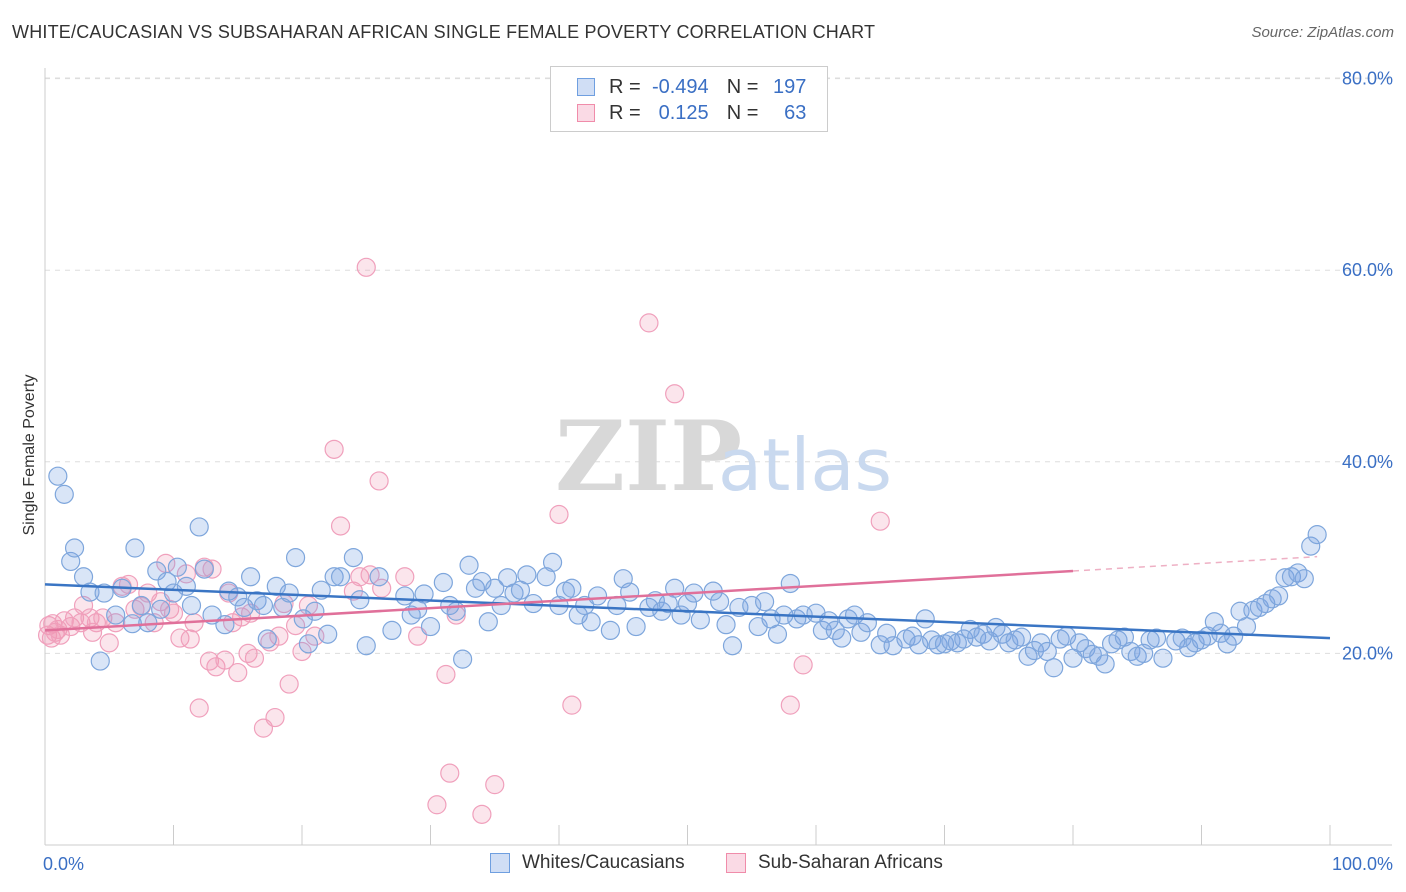 The height and width of the screenshot is (892, 1406). I want to click on correlation-legend: R = -0.494 N = 197 R = 0.125 N = 63, so click(689, 99).